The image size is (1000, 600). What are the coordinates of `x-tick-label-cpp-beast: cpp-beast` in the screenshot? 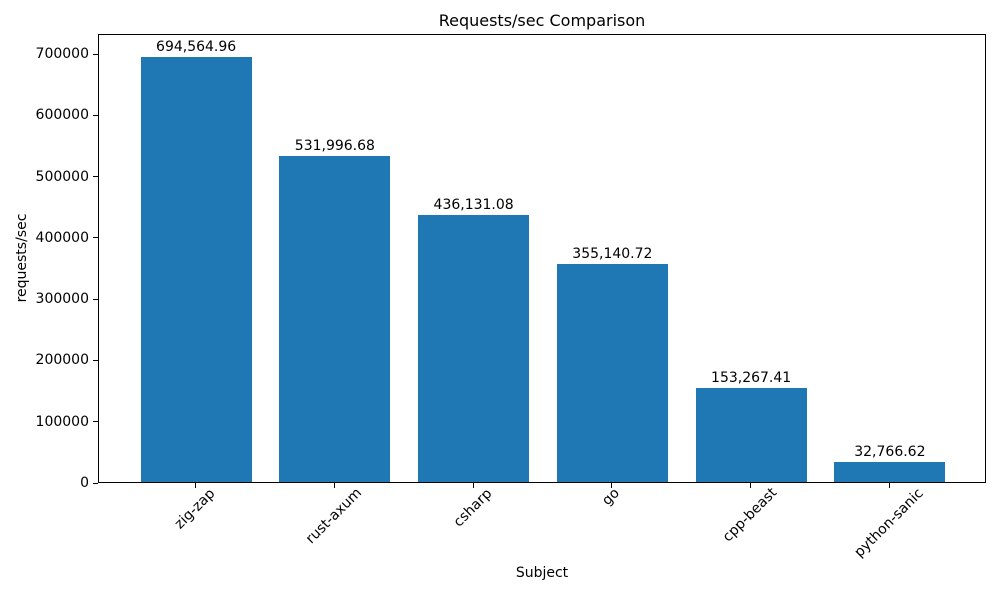 It's located at (750, 515).